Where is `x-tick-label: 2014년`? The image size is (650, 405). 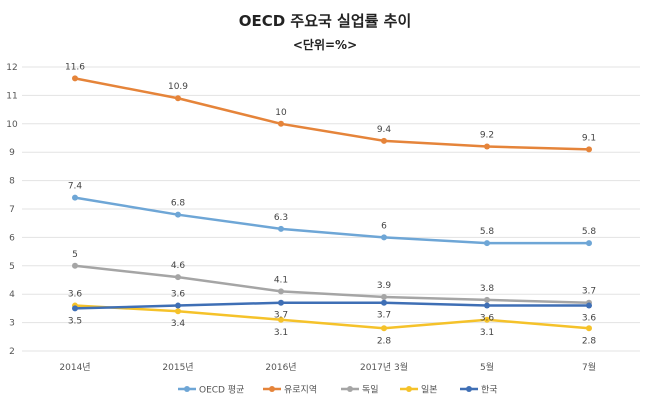 x-tick-label: 2014년 is located at coordinates (74, 367).